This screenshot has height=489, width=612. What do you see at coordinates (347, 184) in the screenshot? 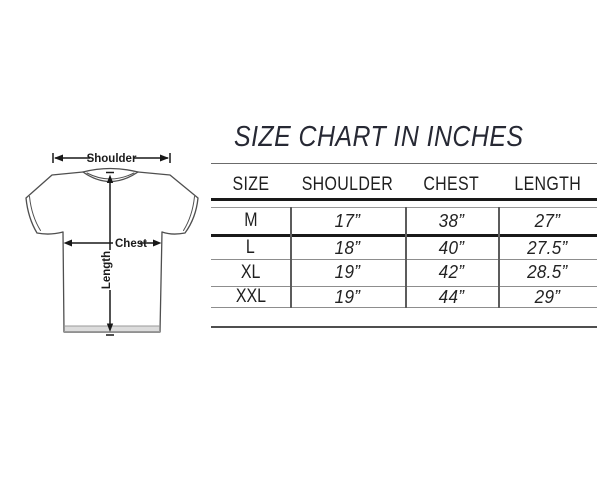
I see `header-shoulder: SHOULDER` at bounding box center [347, 184].